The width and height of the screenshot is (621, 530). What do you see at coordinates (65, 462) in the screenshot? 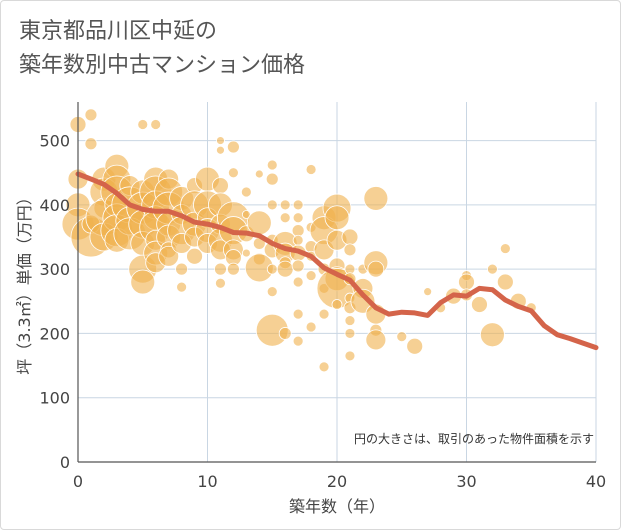
I see `y-tick-label: 0` at bounding box center [65, 462].